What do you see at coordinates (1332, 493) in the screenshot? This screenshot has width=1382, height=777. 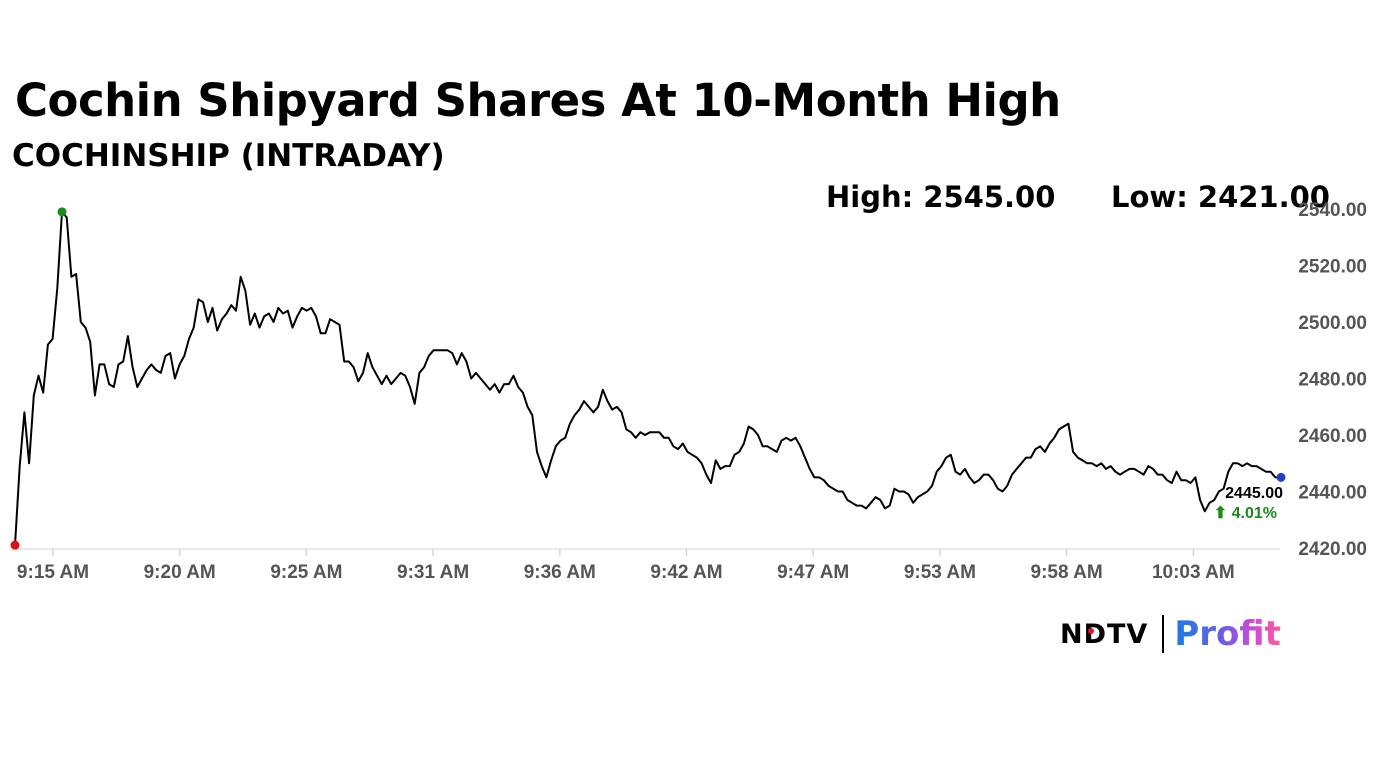 I see `y-tick-label: 2440.00` at bounding box center [1332, 493].